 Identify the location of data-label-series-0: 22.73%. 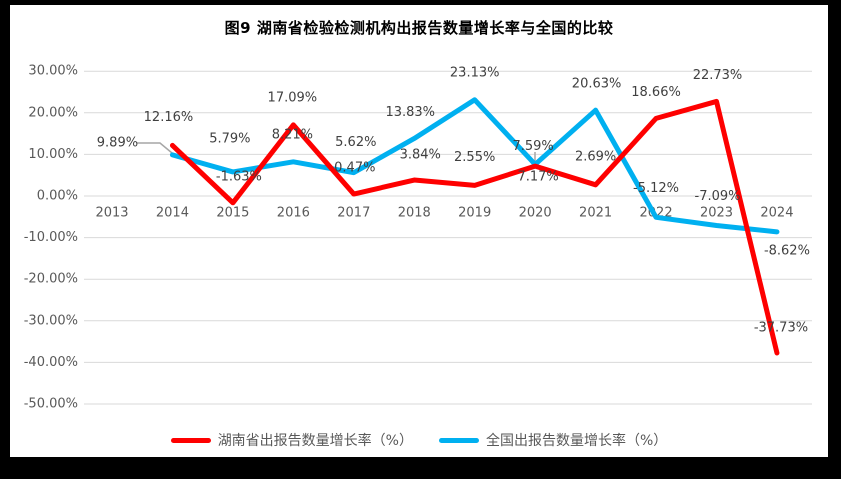
(718, 75).